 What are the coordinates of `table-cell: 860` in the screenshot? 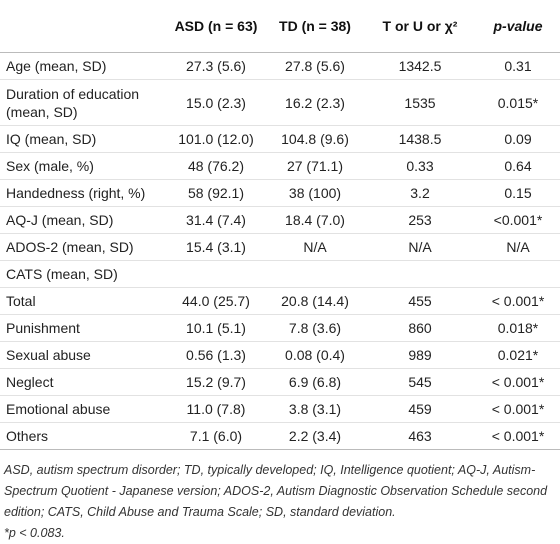 It's located at (420, 328).